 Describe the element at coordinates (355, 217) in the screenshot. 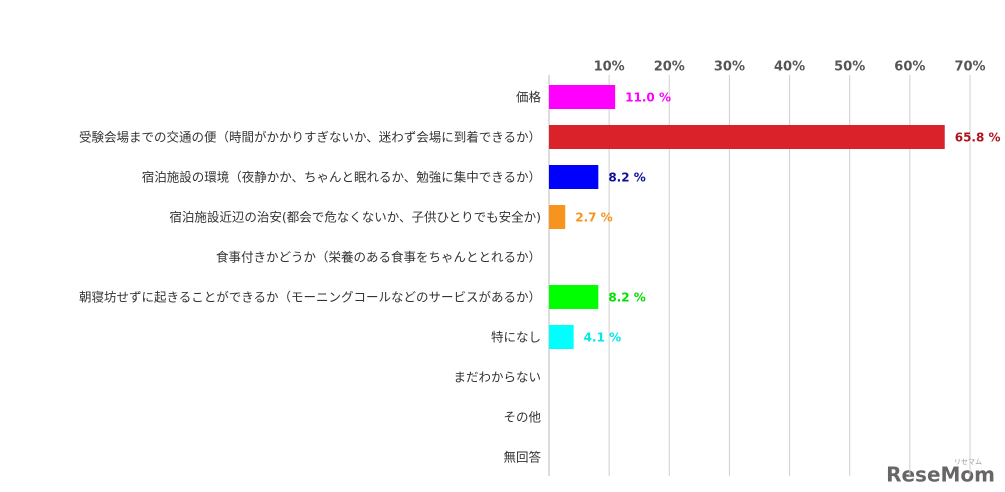

I see `category-label: 宿泊施設近辺の治安(都会で危なくないか、子供ひとりでも安全か)` at that location.